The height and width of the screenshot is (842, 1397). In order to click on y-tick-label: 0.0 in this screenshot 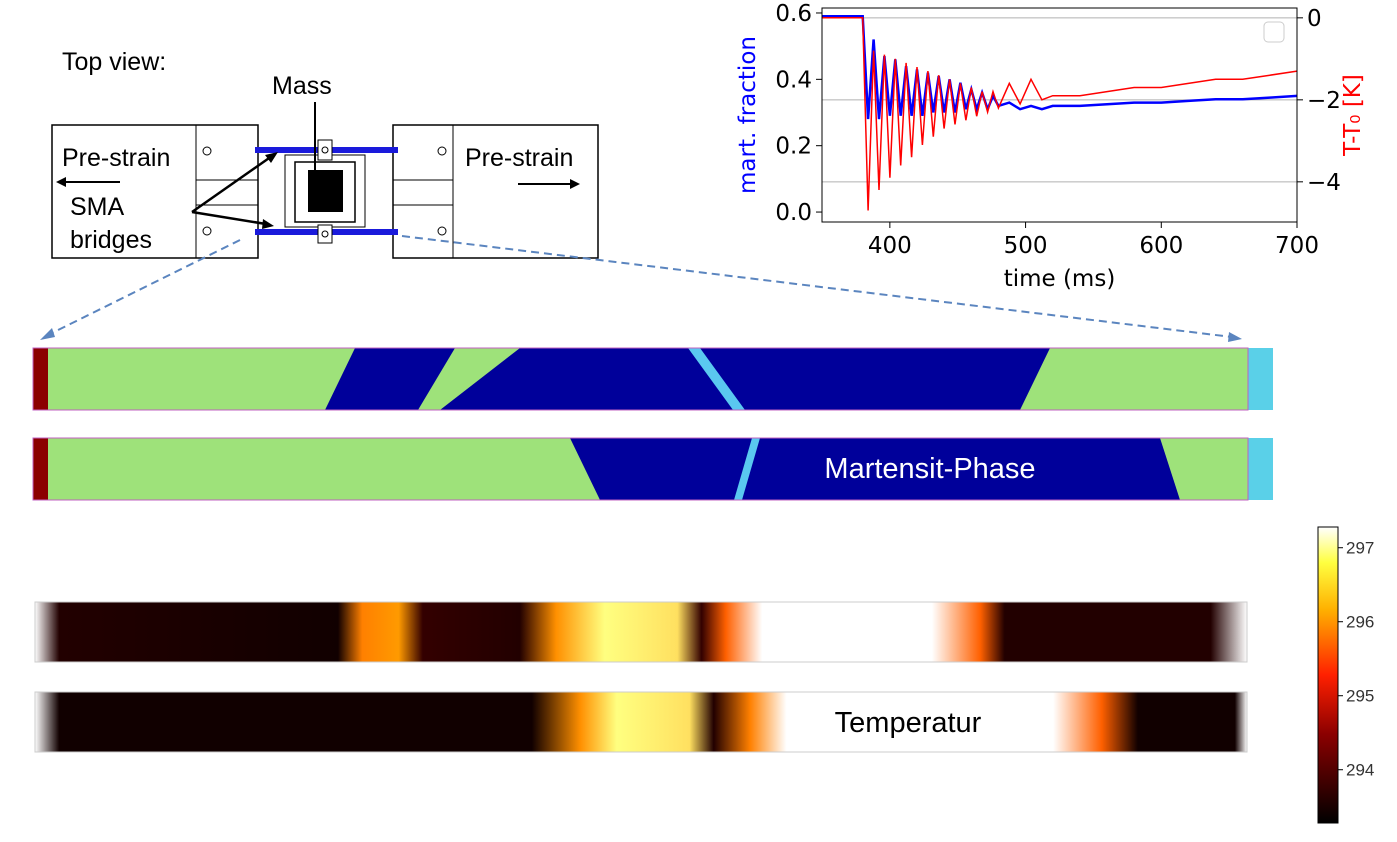, I will do `click(793, 213)`.